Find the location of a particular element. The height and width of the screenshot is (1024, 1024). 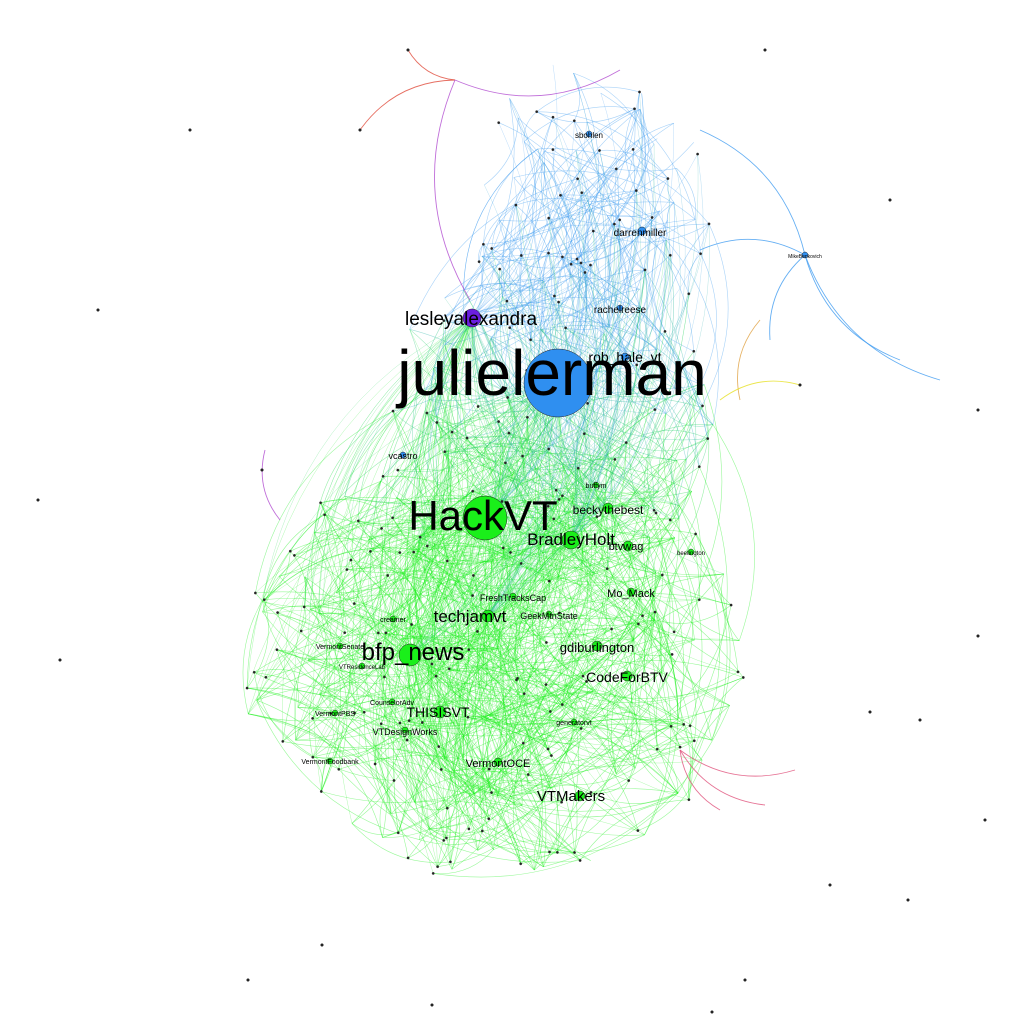

node-label-codeforbtv: CodeForBTV is located at coordinates (627, 677).